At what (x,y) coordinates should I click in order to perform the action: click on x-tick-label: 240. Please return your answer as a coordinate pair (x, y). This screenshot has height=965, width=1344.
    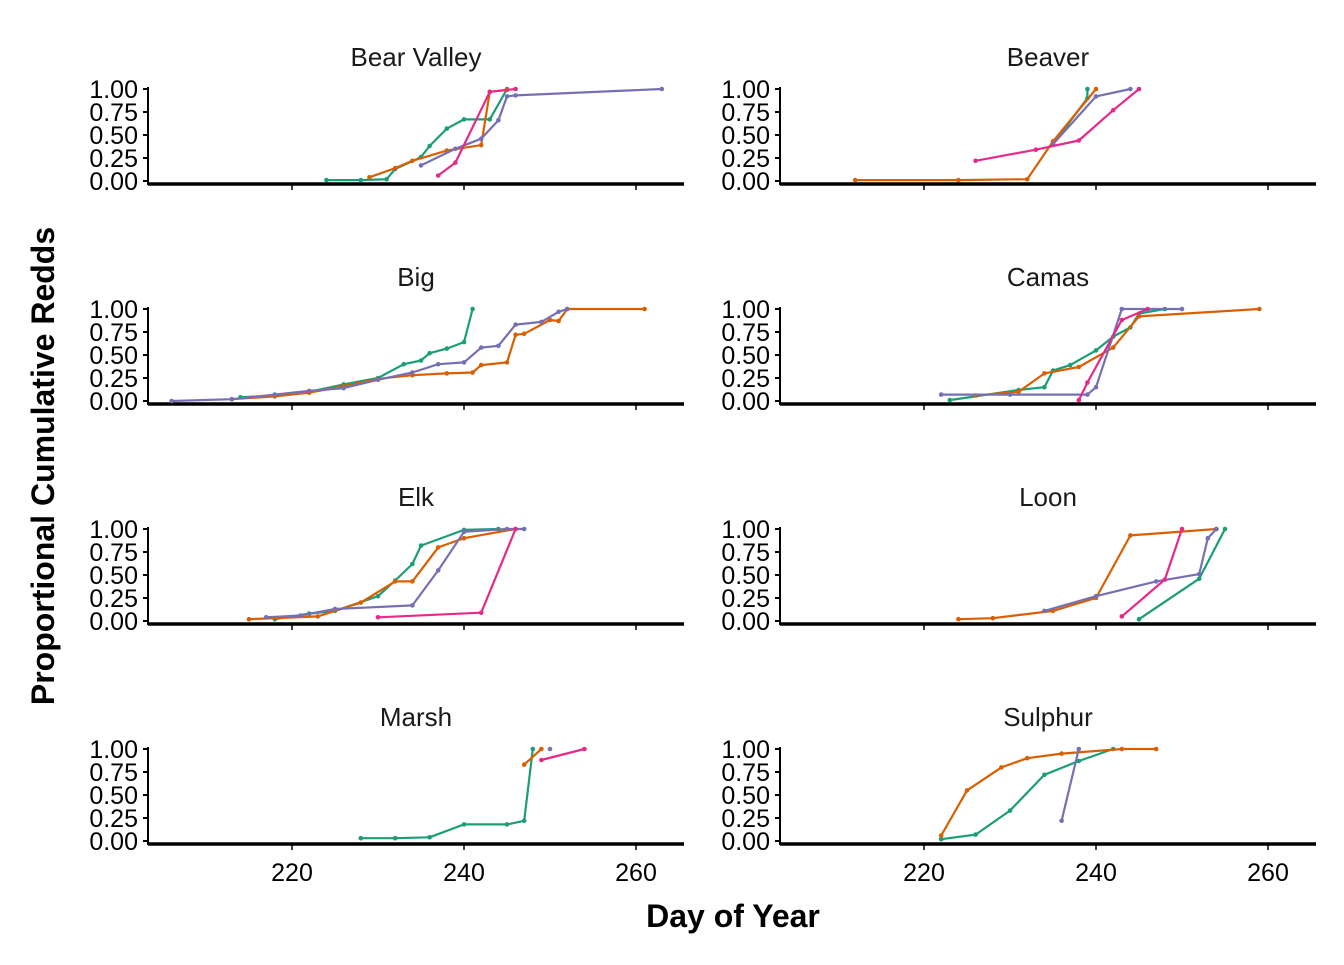
    Looking at the image, I should click on (1096, 873).